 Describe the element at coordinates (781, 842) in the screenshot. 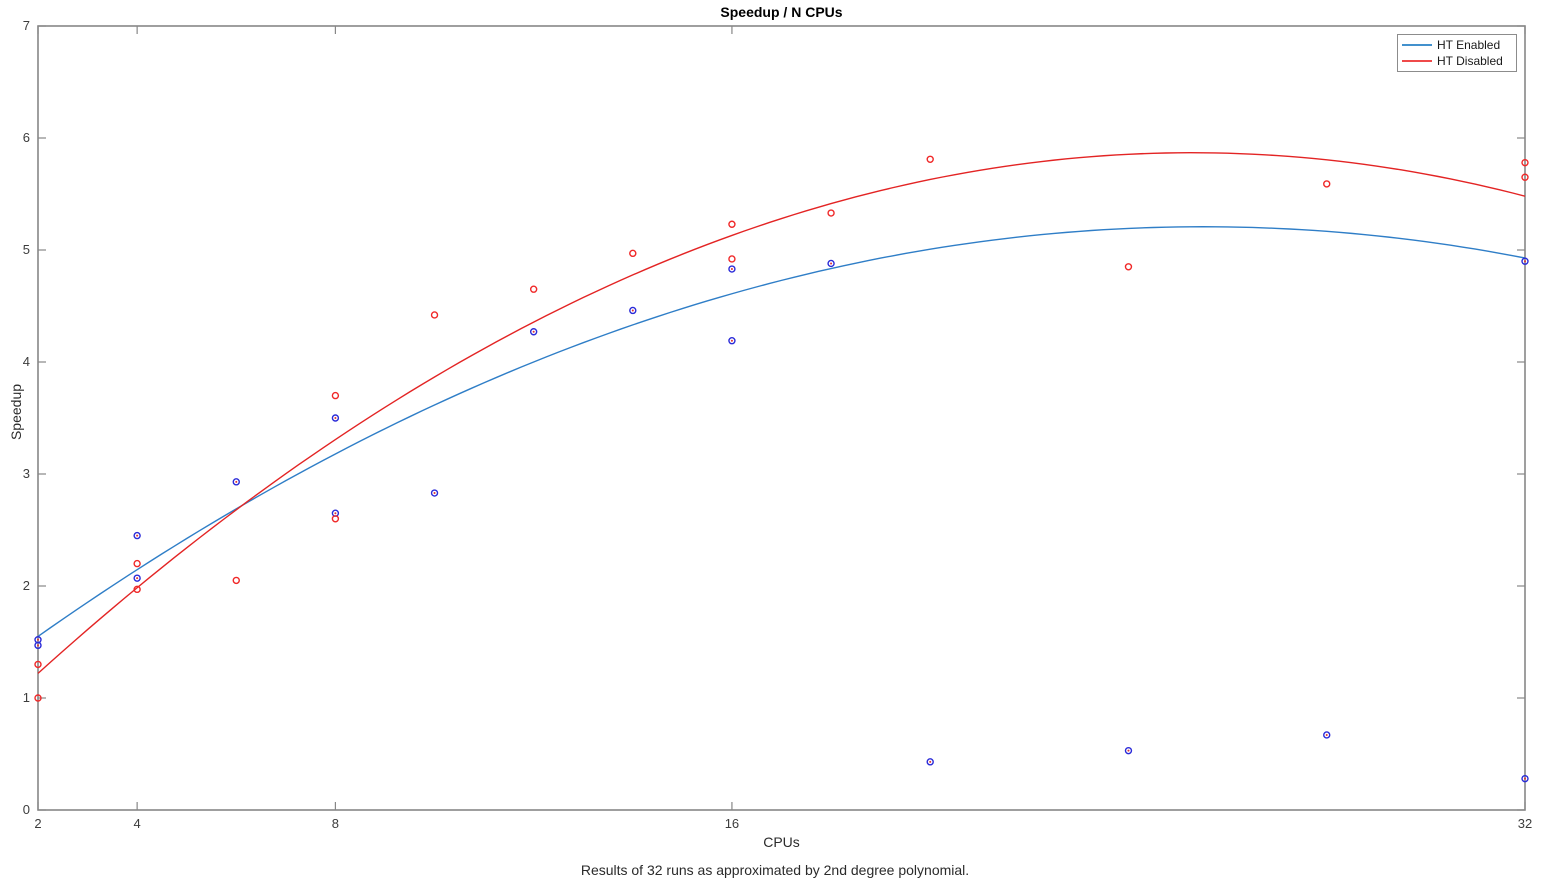

I see `x-axis-label: CPUs` at that location.